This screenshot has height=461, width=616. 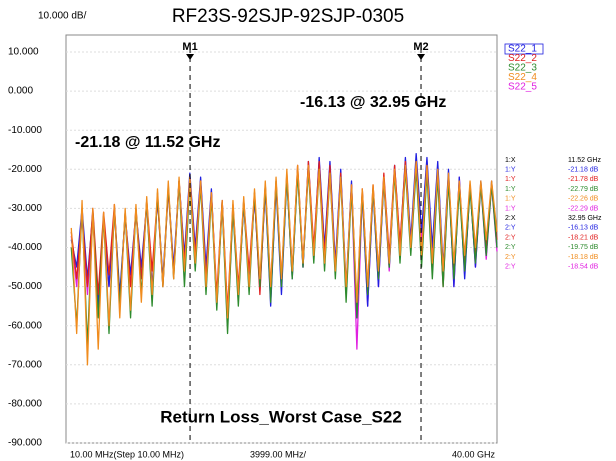 I want to click on x-stop-label: 40.00 GHz, so click(x=474, y=454).